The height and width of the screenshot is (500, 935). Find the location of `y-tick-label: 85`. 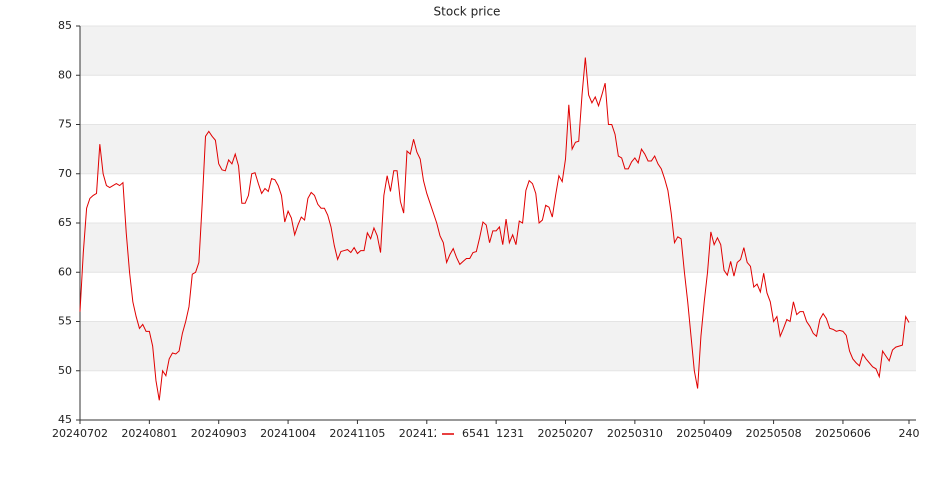

y-tick-label: 85 is located at coordinates (65, 25).